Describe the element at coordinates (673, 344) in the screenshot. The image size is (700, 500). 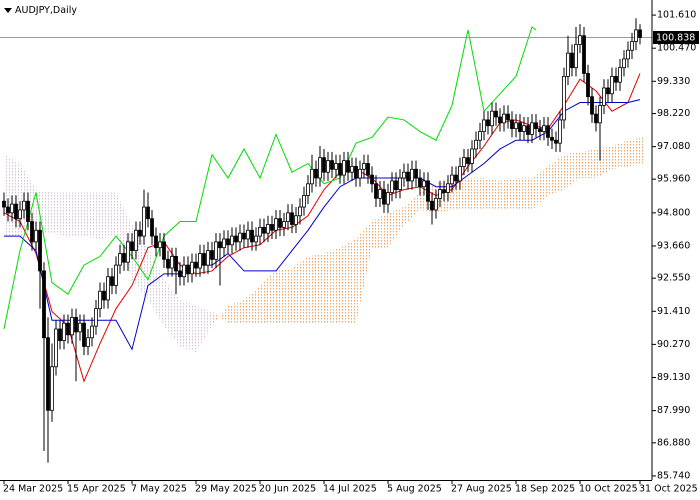
I see `y-tick-label: 90.270` at that location.